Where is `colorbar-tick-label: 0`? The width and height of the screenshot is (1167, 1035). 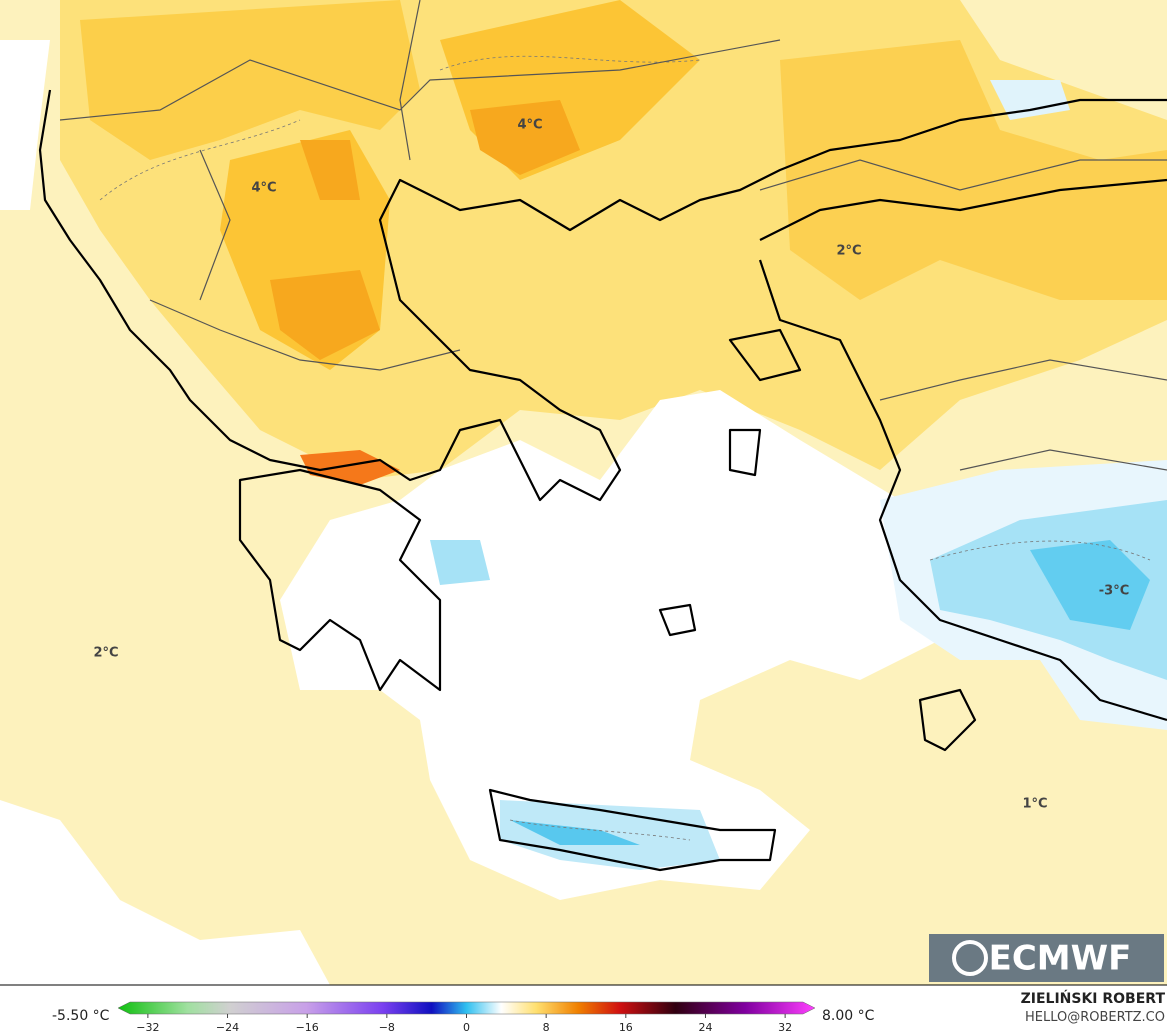 colorbar-tick-label: 0 is located at coordinates (466, 1027).